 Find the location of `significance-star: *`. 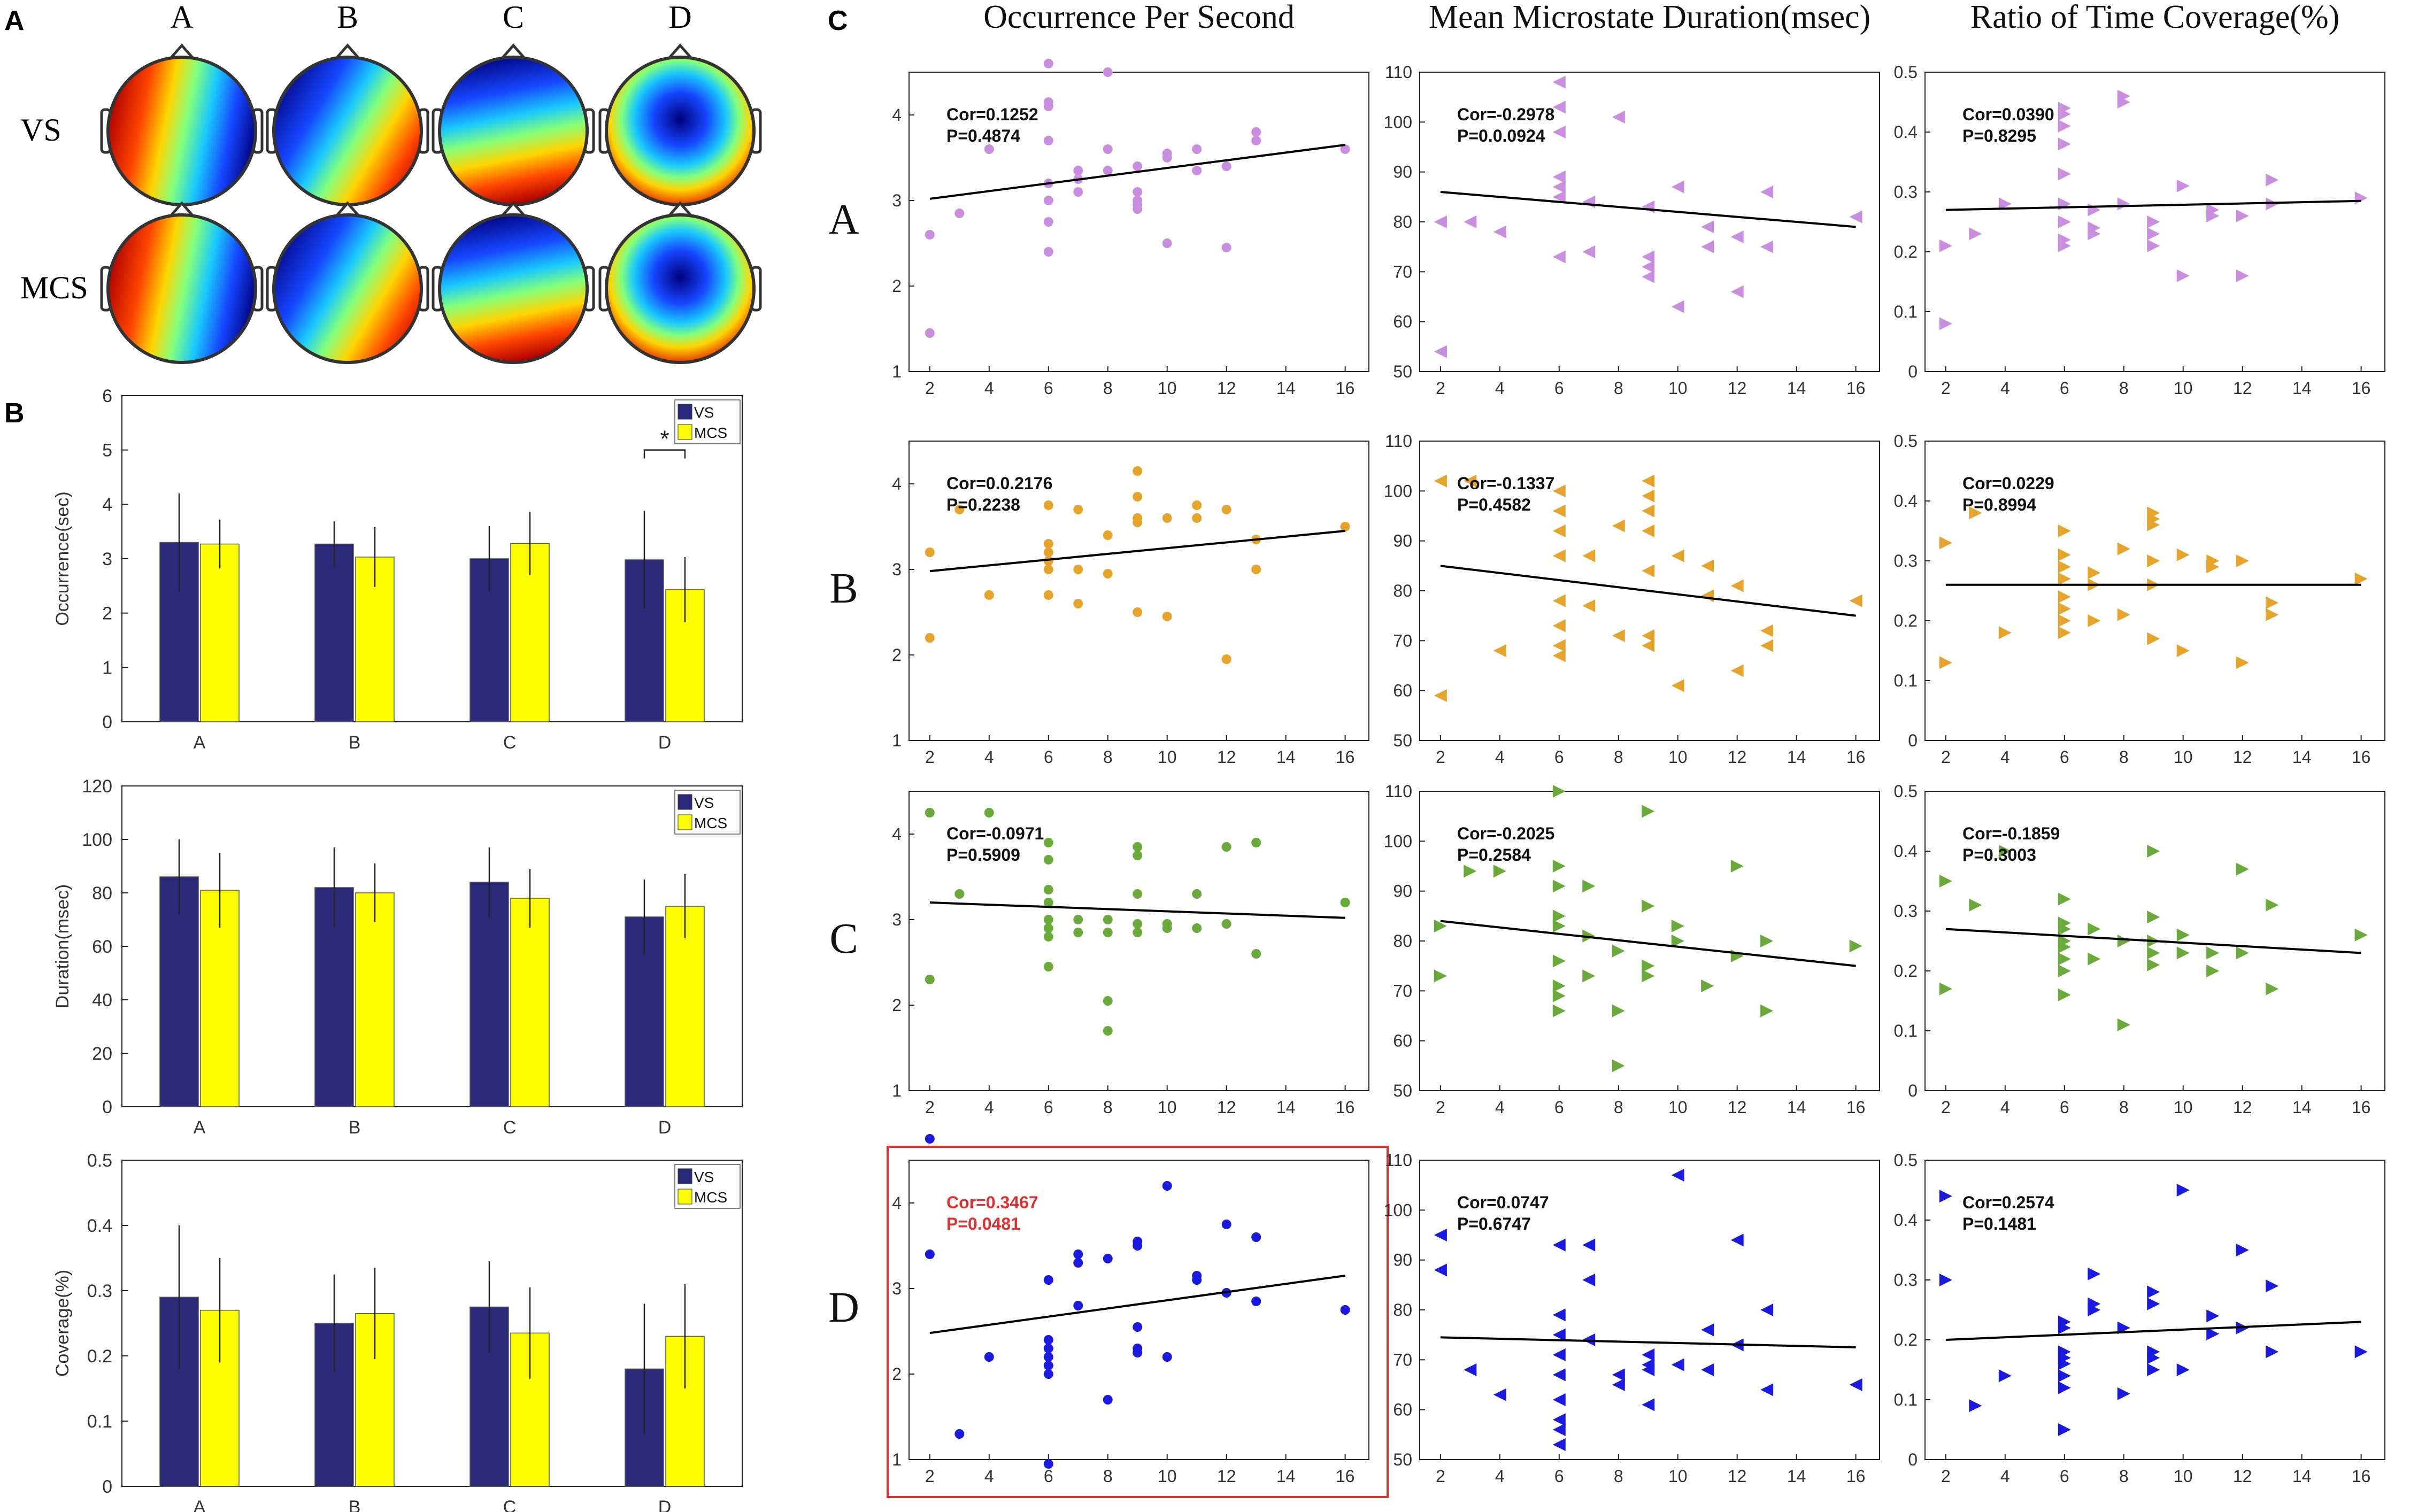

significance-star: * is located at coordinates (664, 439).